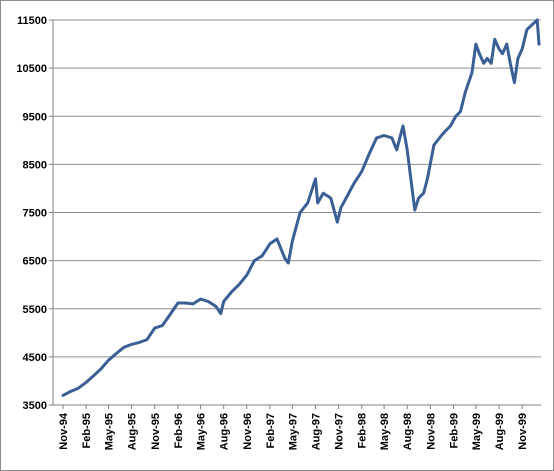 The height and width of the screenshot is (471, 554). I want to click on x-tick-label: Nov-98, so click(431, 431).